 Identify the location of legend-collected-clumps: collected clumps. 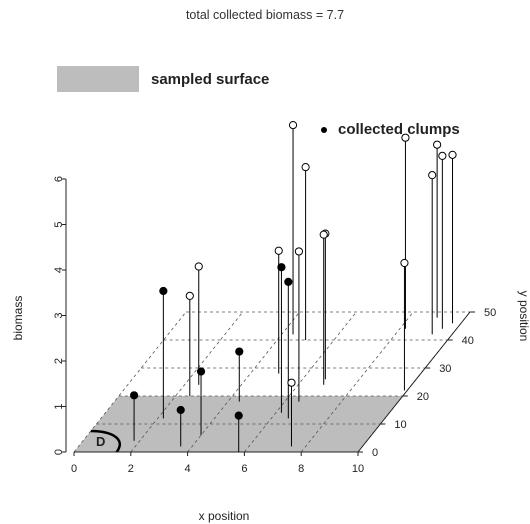
(390, 129).